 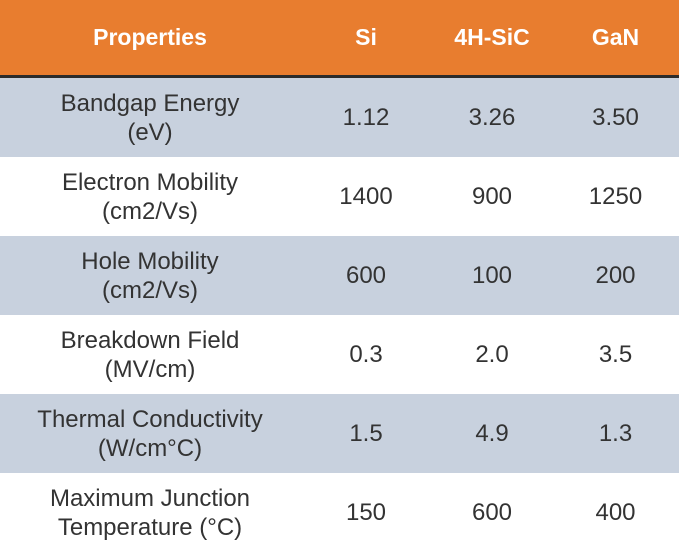 What do you see at coordinates (366, 433) in the screenshot?
I see `si-value: 1.5` at bounding box center [366, 433].